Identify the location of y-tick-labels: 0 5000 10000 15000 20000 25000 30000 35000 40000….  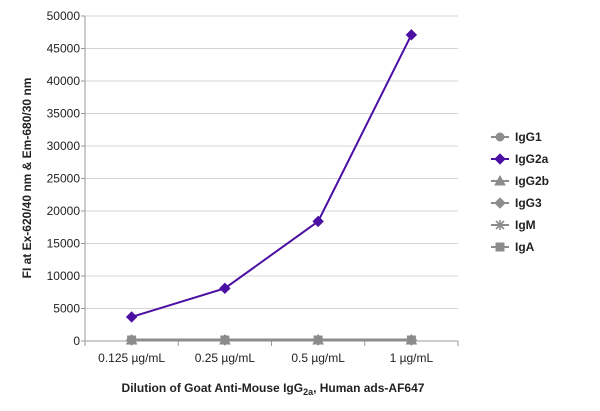
(64, 178).